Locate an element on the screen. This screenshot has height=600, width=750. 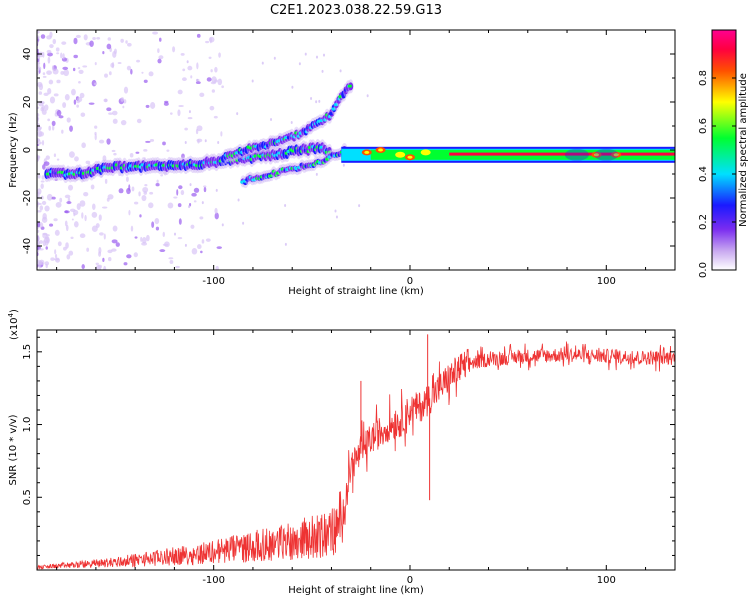
colorbar-tick-label: 0.6 is located at coordinates (703, 126).